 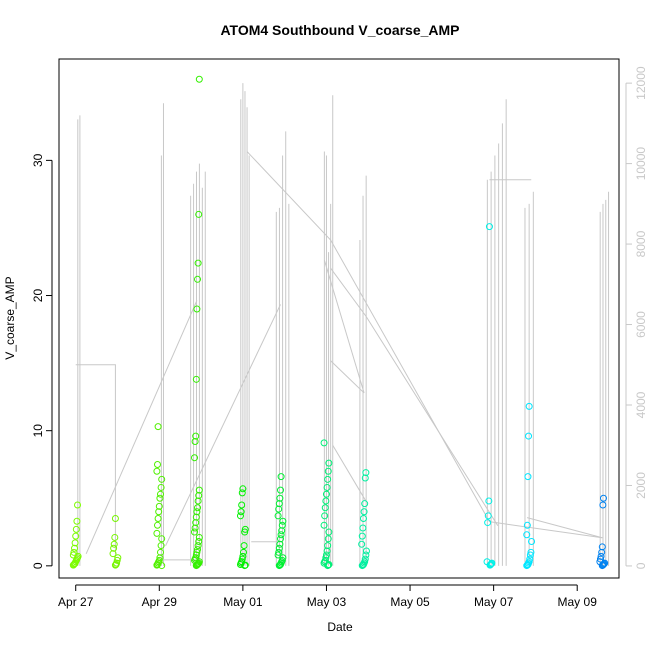 I want to click on x-tick-label: Apr 27, so click(x=76, y=602).